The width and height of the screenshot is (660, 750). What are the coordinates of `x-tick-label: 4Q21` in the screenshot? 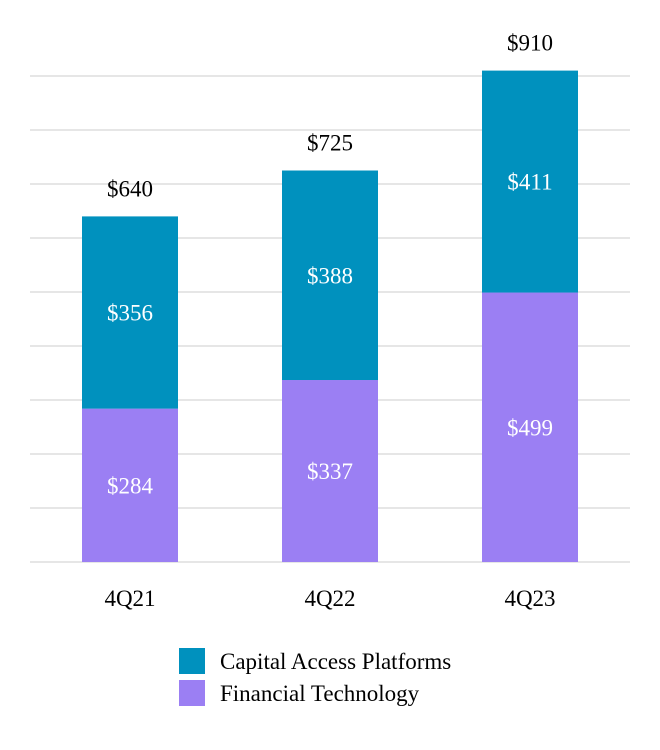 It's located at (129, 598).